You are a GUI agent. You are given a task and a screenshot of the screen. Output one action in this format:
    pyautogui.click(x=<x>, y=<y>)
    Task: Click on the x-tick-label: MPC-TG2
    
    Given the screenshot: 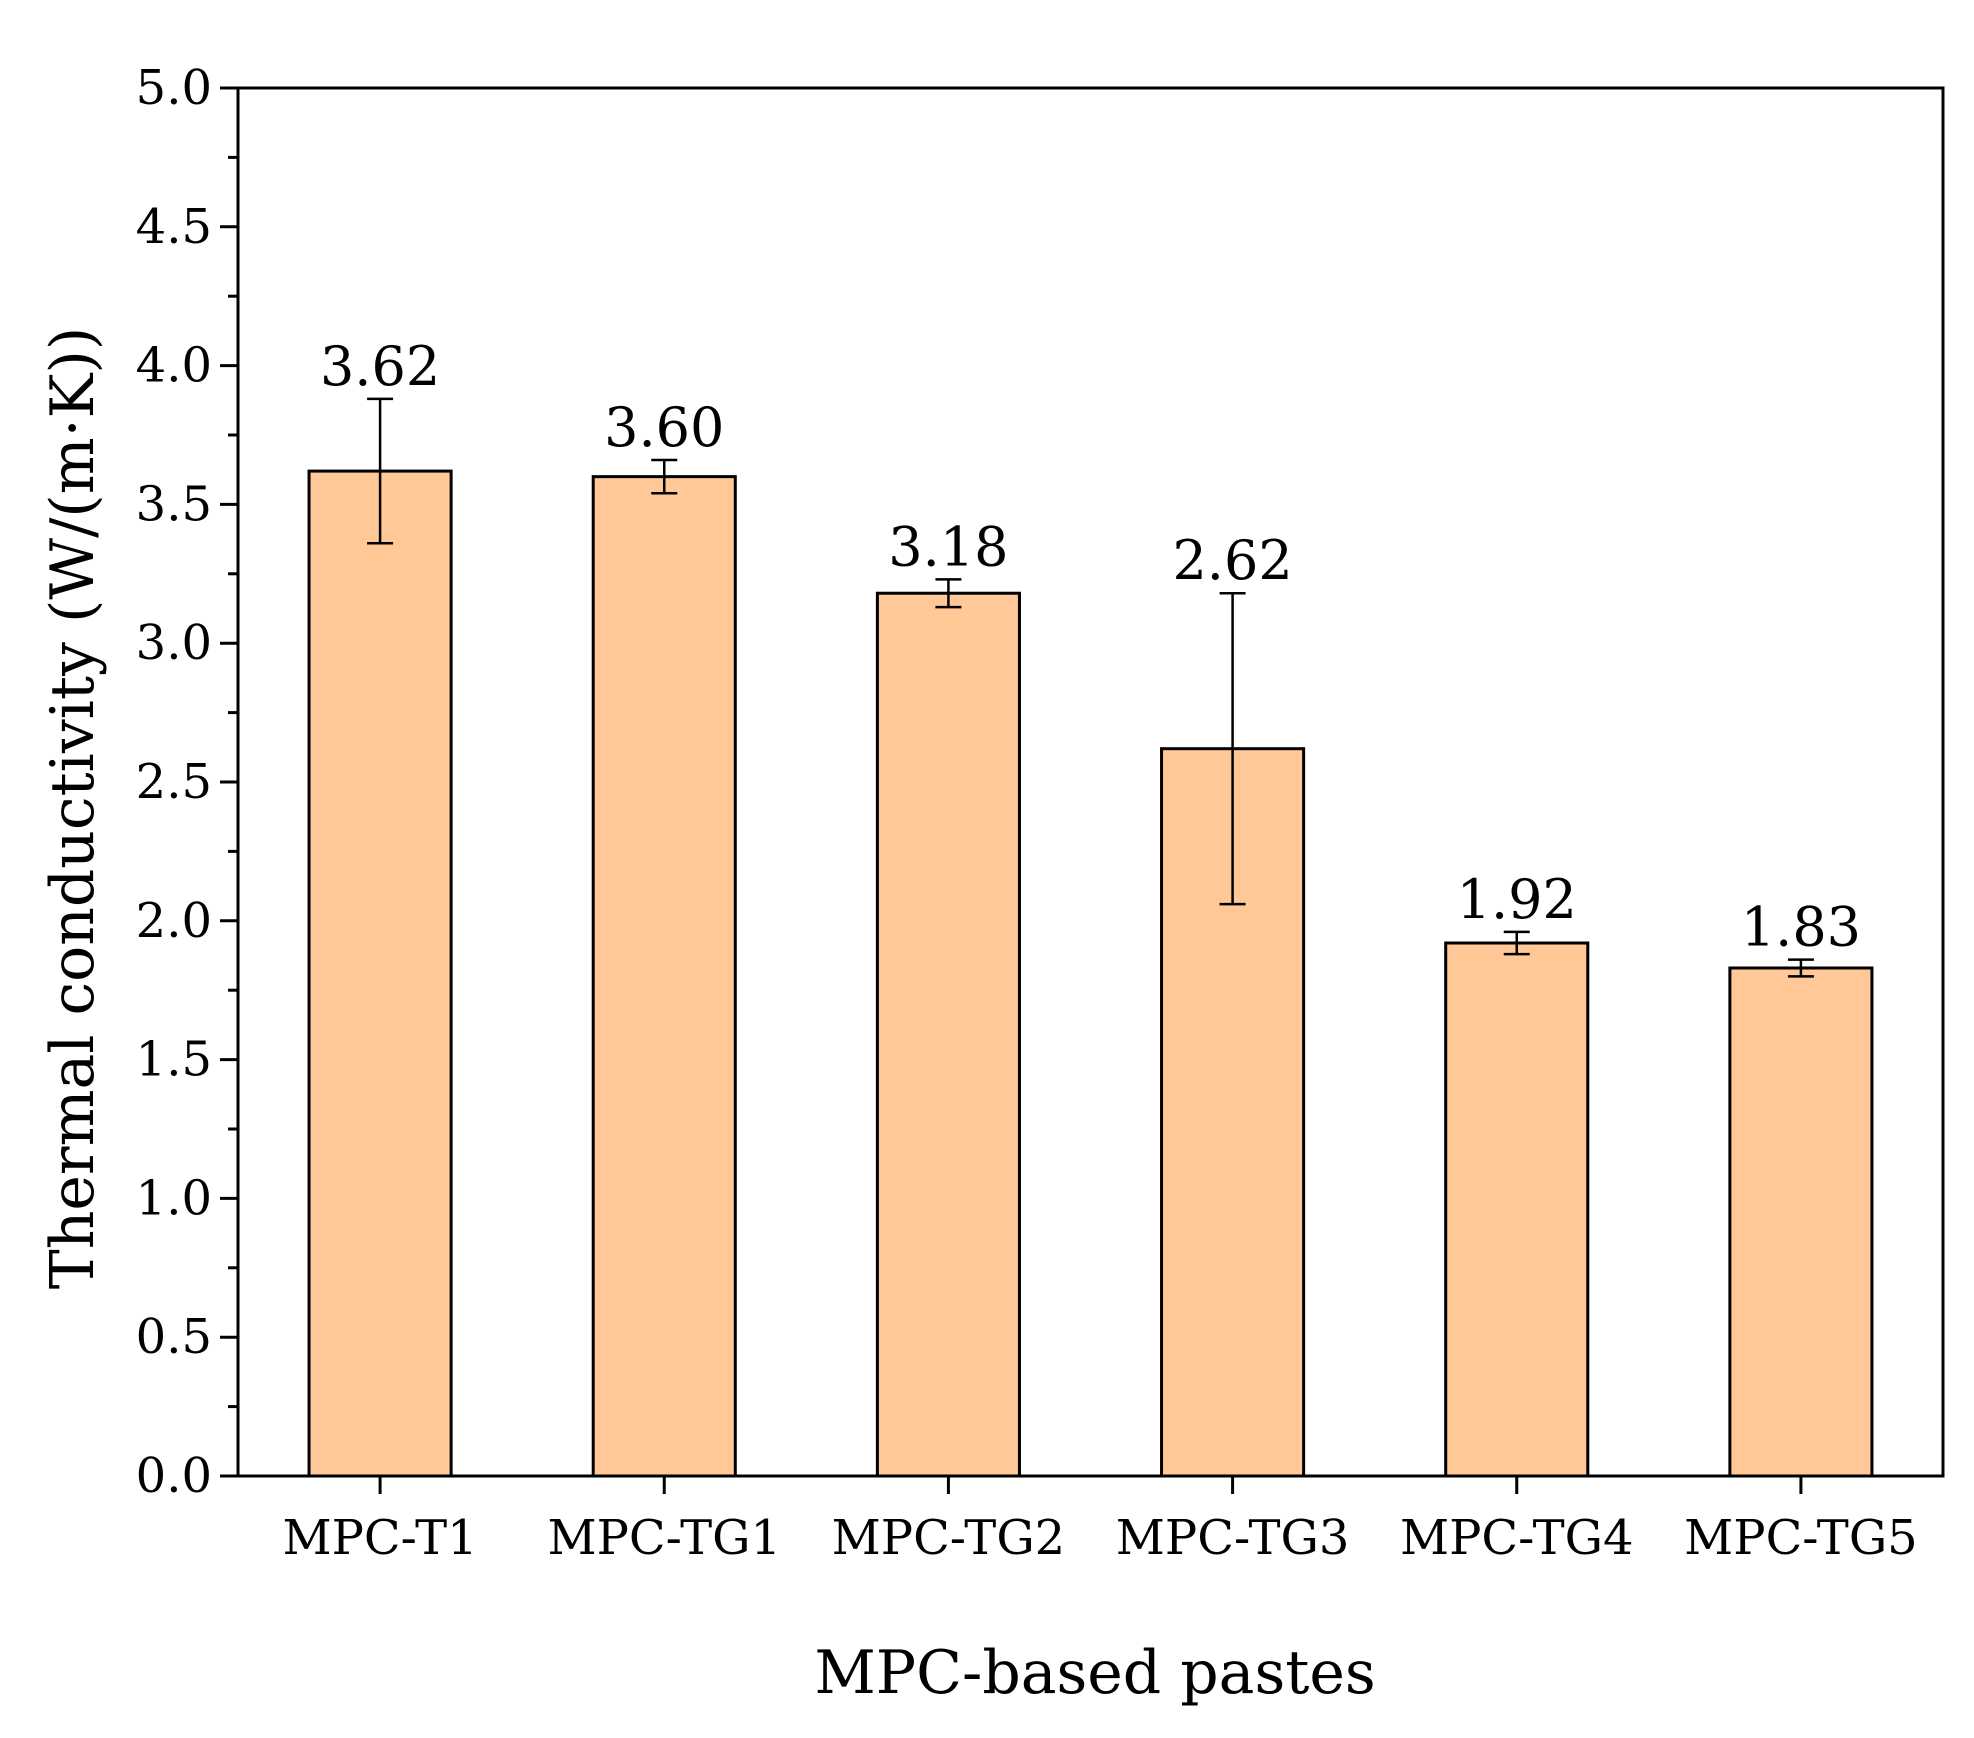 What is the action you would take?
    pyautogui.click(x=949, y=1538)
    